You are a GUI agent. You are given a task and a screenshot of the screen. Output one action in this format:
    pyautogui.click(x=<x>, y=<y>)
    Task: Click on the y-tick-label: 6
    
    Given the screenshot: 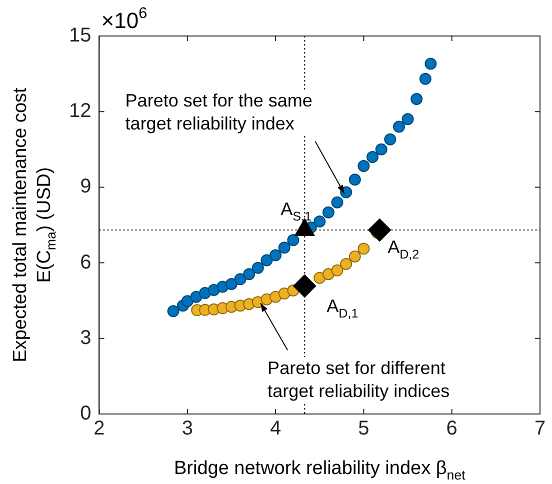 What is the action you would take?
    pyautogui.click(x=86, y=262)
    